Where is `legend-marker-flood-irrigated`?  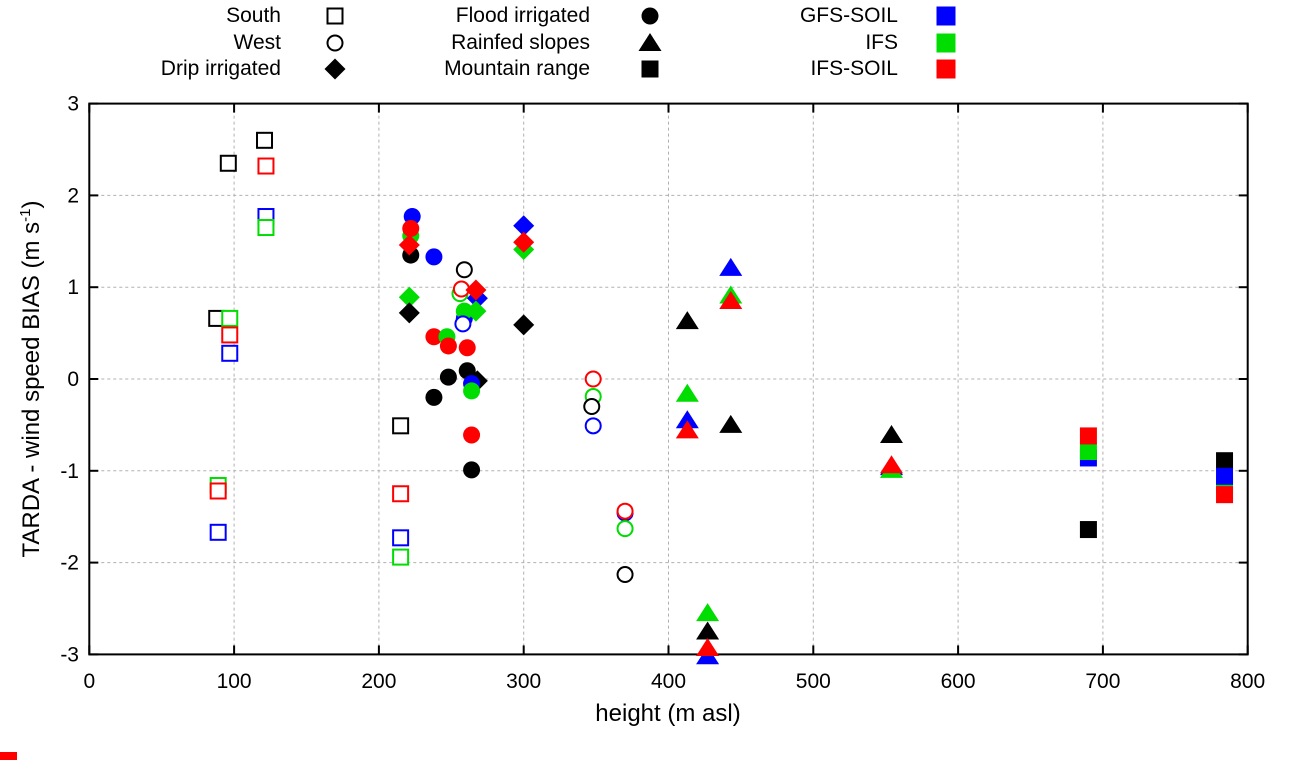 legend-marker-flood-irrigated is located at coordinates (650, 16).